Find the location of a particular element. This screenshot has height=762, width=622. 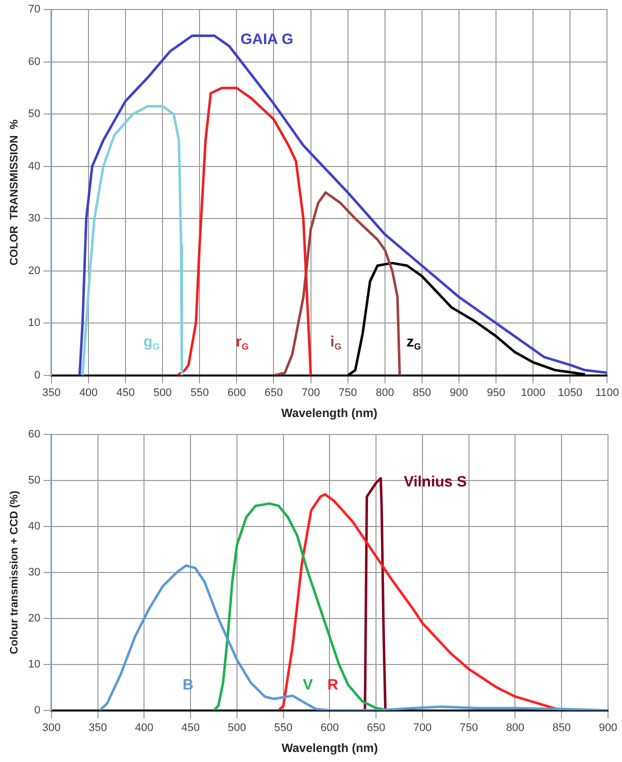

series-label: GAIA G is located at coordinates (267, 39).